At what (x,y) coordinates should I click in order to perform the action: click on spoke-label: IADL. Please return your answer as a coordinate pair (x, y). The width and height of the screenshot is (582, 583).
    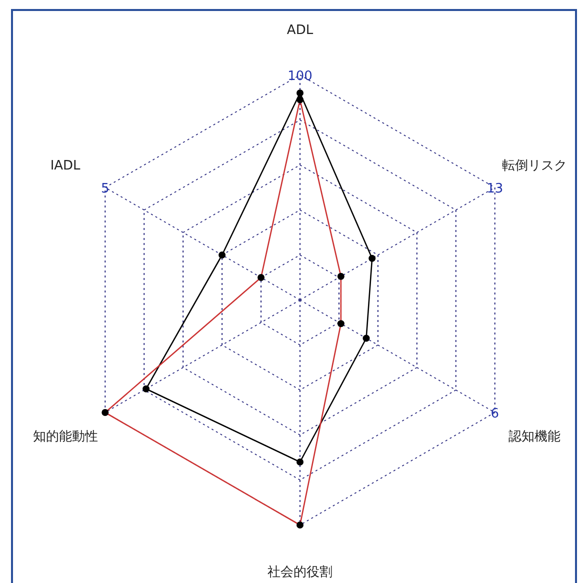
    Looking at the image, I should click on (66, 166).